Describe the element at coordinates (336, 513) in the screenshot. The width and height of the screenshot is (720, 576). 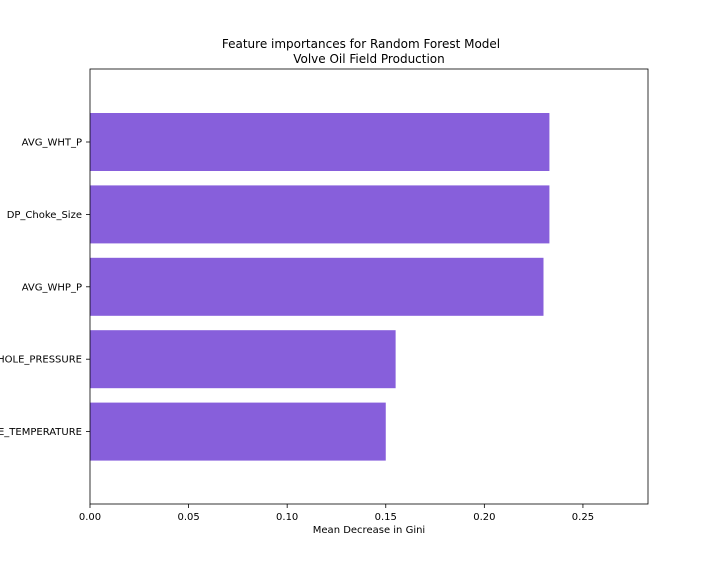
I see `x-ticks: 0.00 0.05 0.10 0.15 0.20 0.25` at that location.